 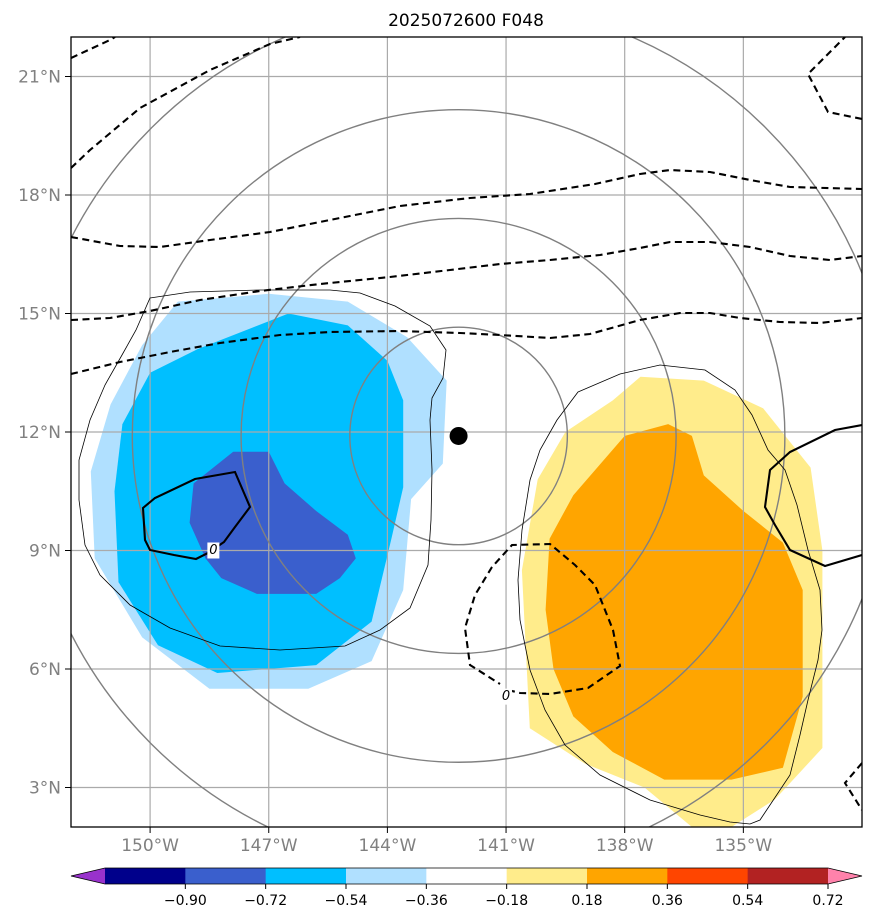 I want to click on x-tick-label-1: 147°W, so click(x=269, y=846).